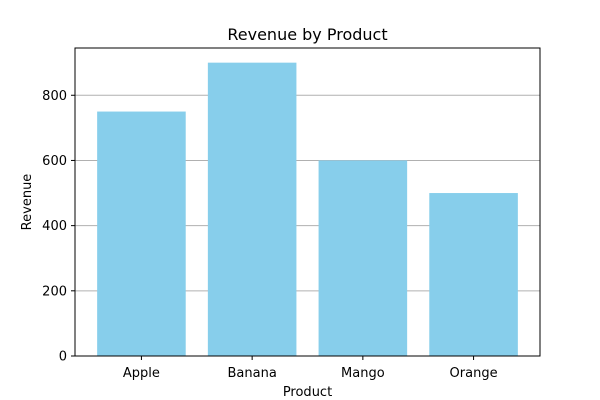  Describe the element at coordinates (363, 258) in the screenshot. I see `bar-mango` at that location.